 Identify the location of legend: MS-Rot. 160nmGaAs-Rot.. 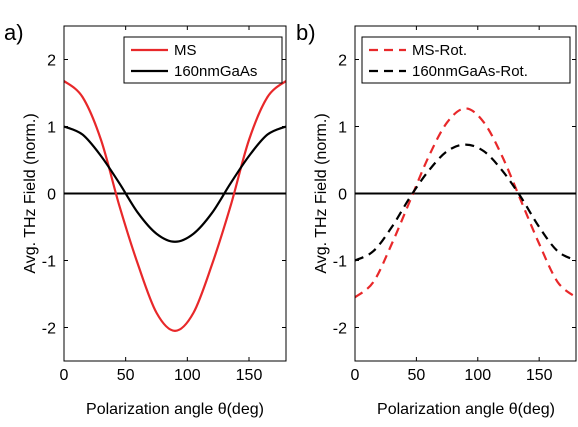
(466, 60).